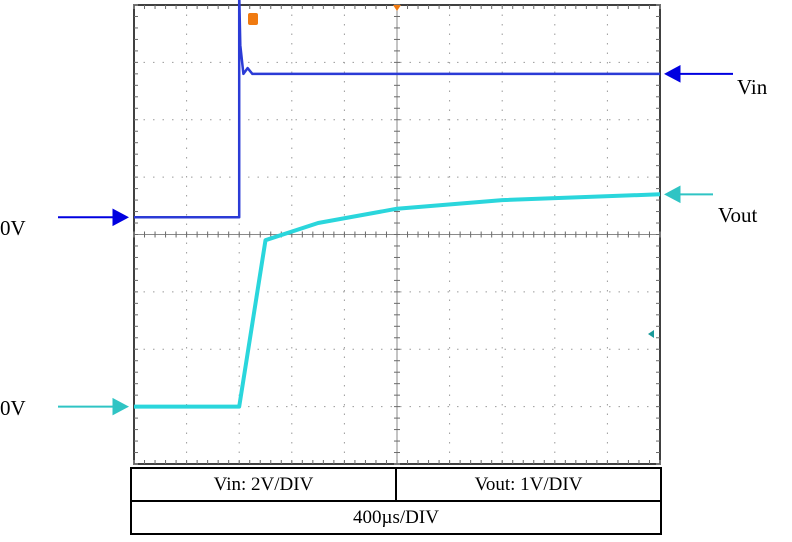 This screenshot has height=542, width=792. What do you see at coordinates (396, 517) in the screenshot?
I see `time-scale-cell: 400µs/DIV` at bounding box center [396, 517].